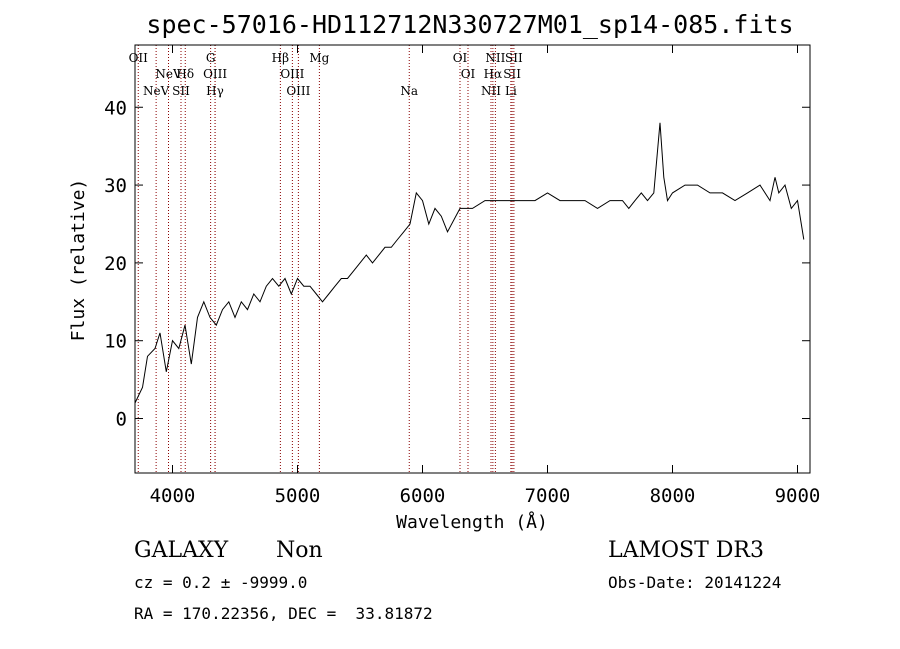  Describe the element at coordinates (548, 496) in the screenshot. I see `x-tick-label: 7000` at that location.